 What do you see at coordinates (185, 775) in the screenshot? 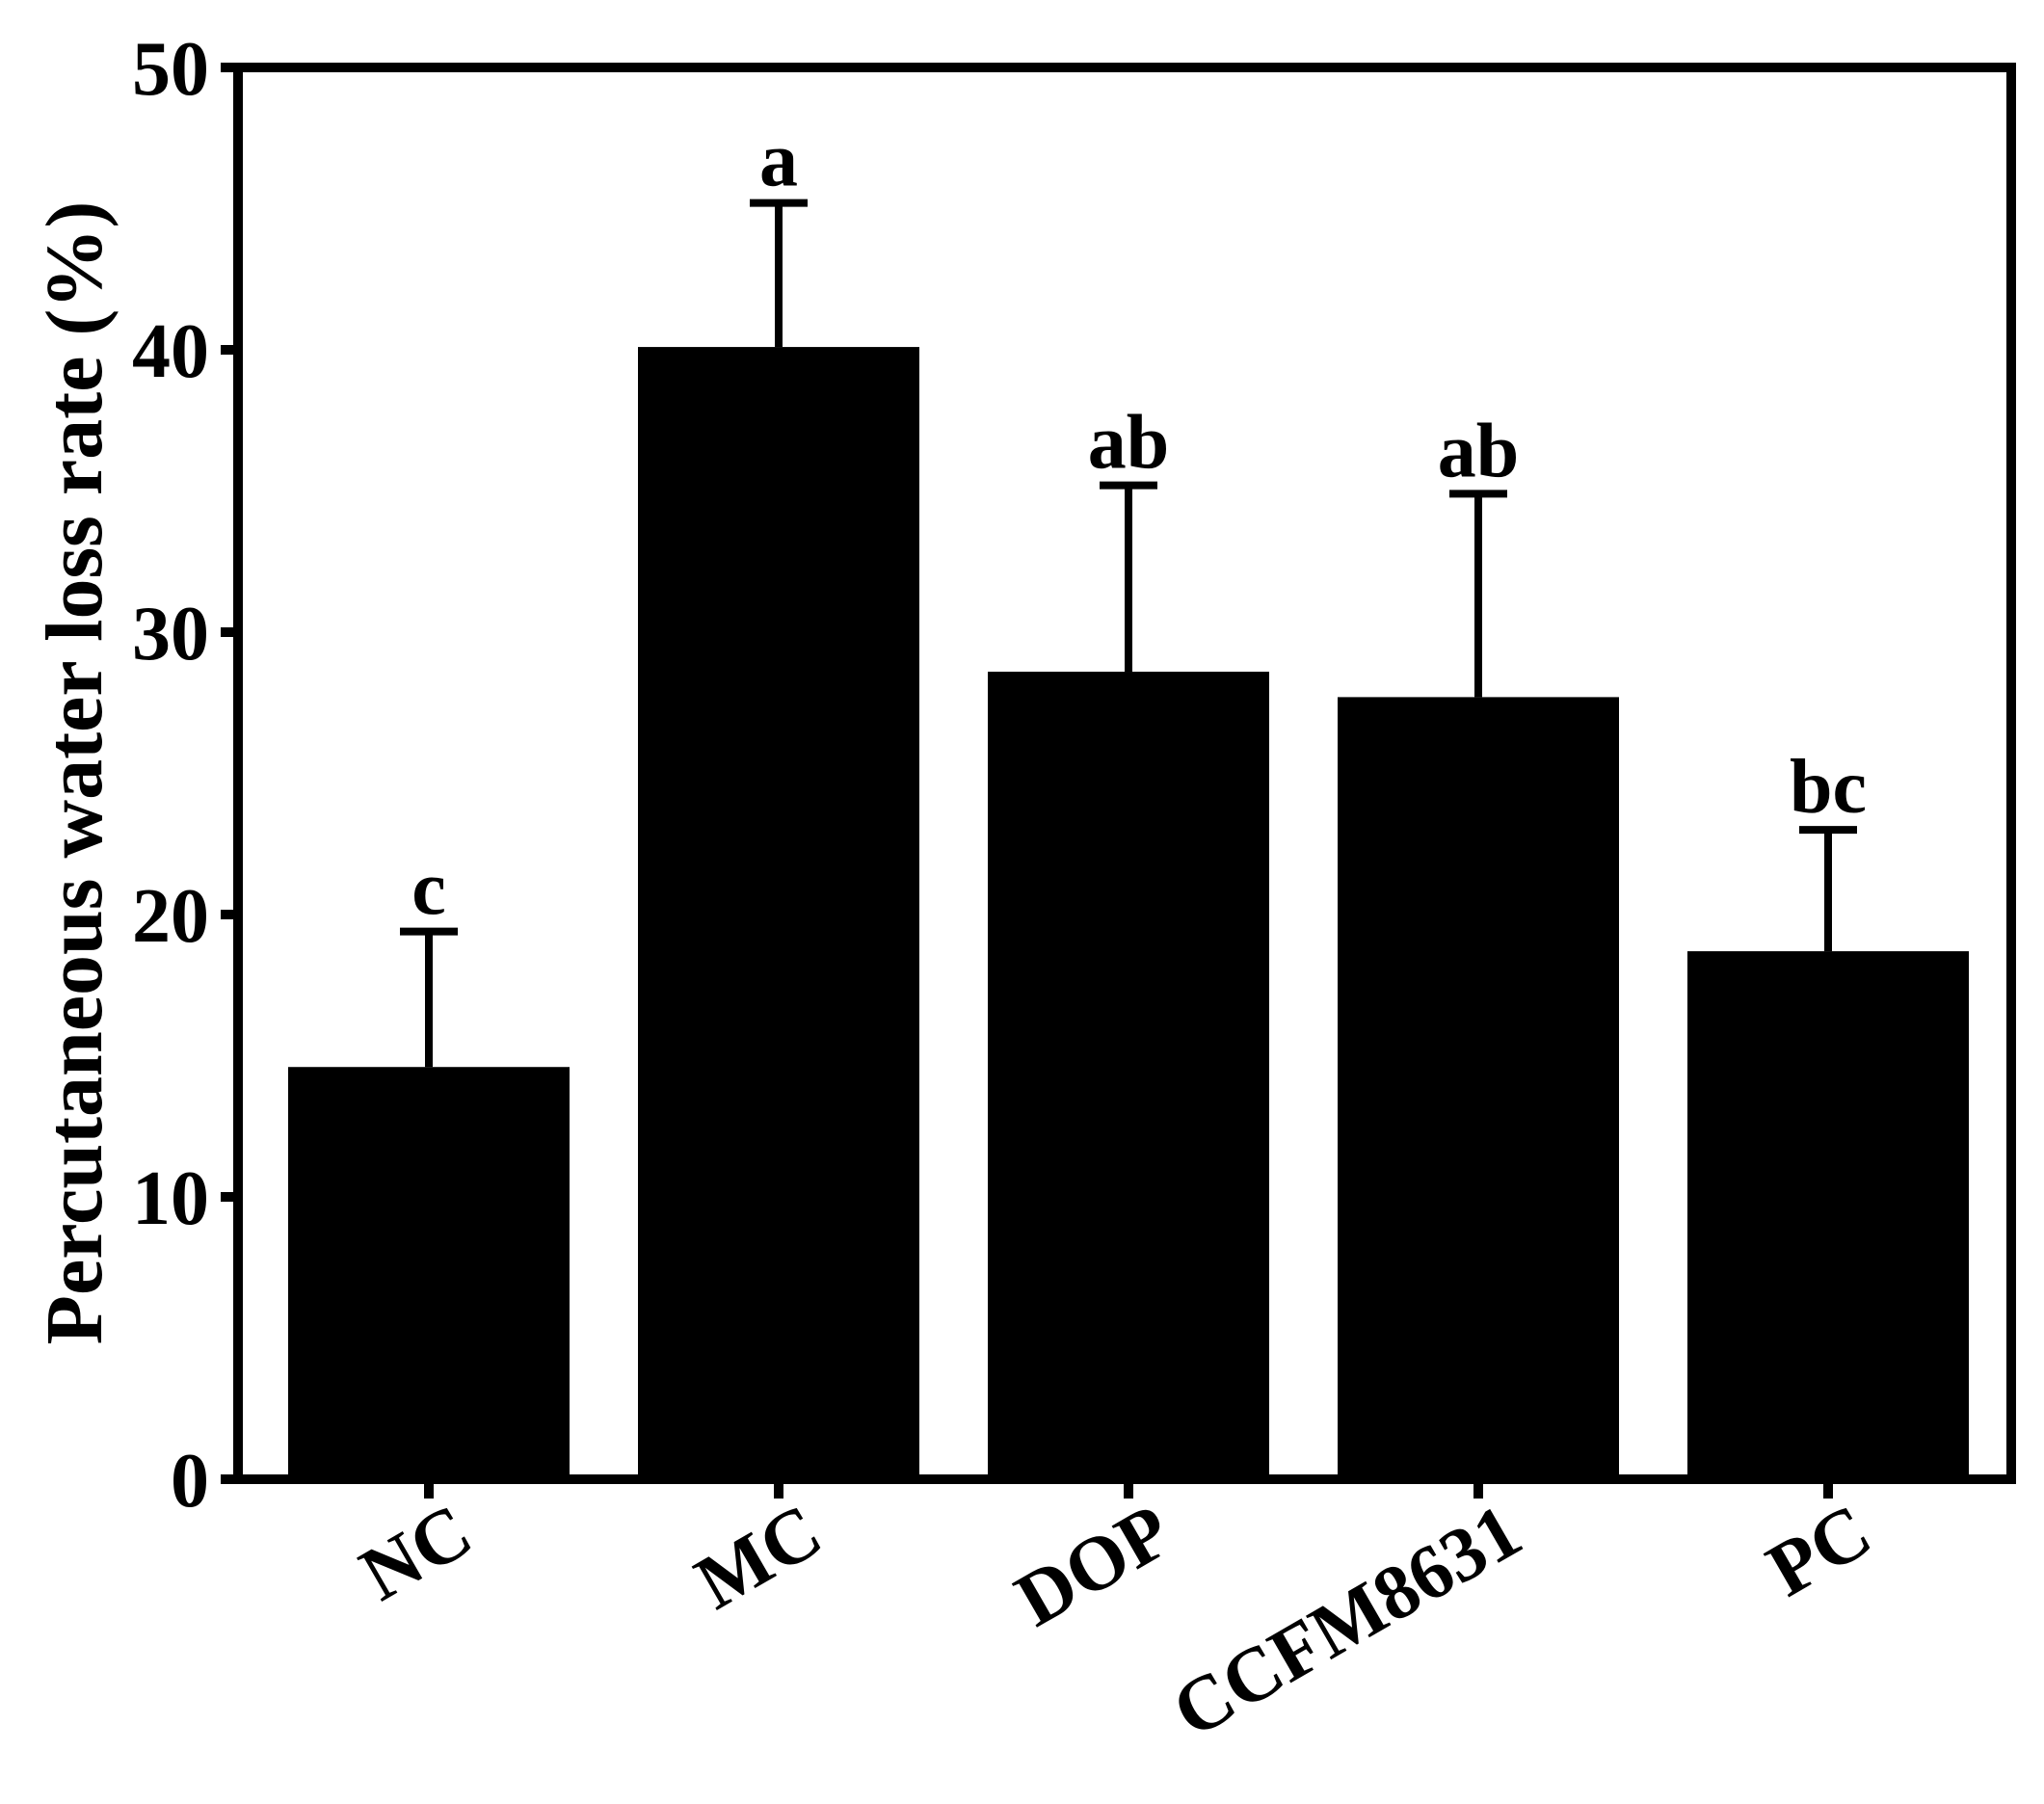
I see `y-axis: 0 10 20 30 40 50` at bounding box center [185, 775].